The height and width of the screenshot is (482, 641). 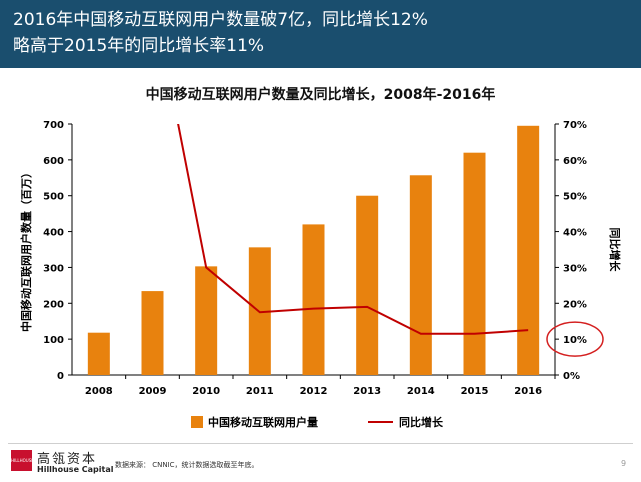 I want to click on y-tick-label-right: 20%, so click(x=575, y=304).